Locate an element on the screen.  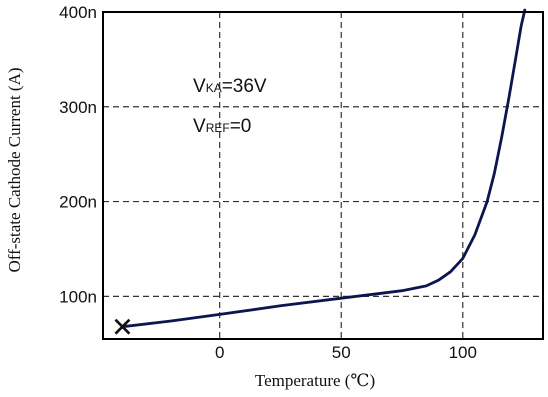
y-tick-label: 100n is located at coordinates (78, 296).